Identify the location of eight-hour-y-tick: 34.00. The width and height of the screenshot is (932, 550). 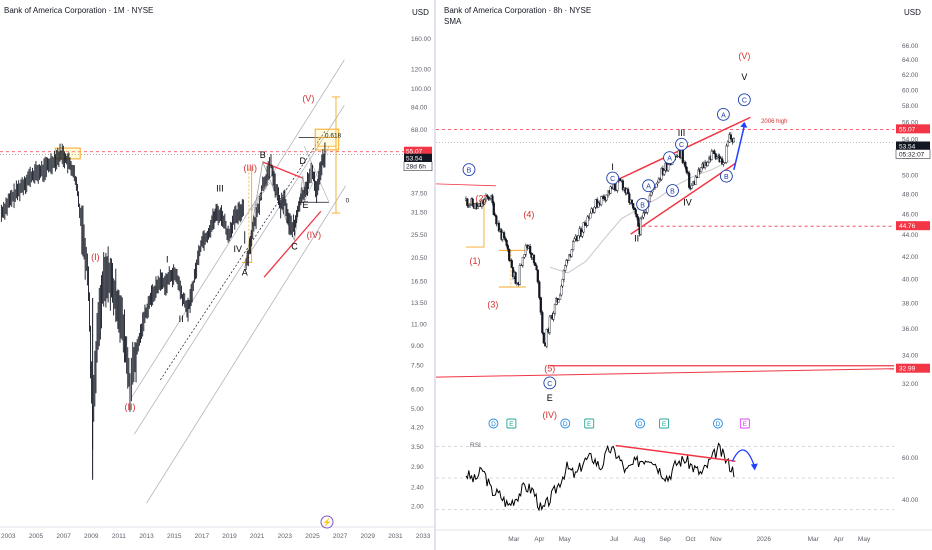
(910, 356).